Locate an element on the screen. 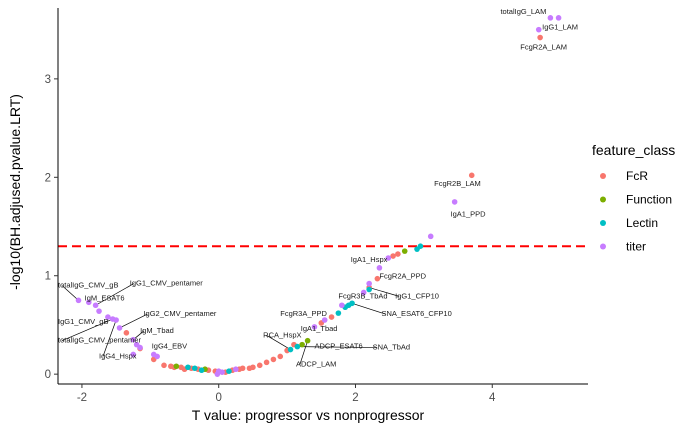 The height and width of the screenshot is (432, 700). legend-label-lectin: Lectin is located at coordinates (642, 223).